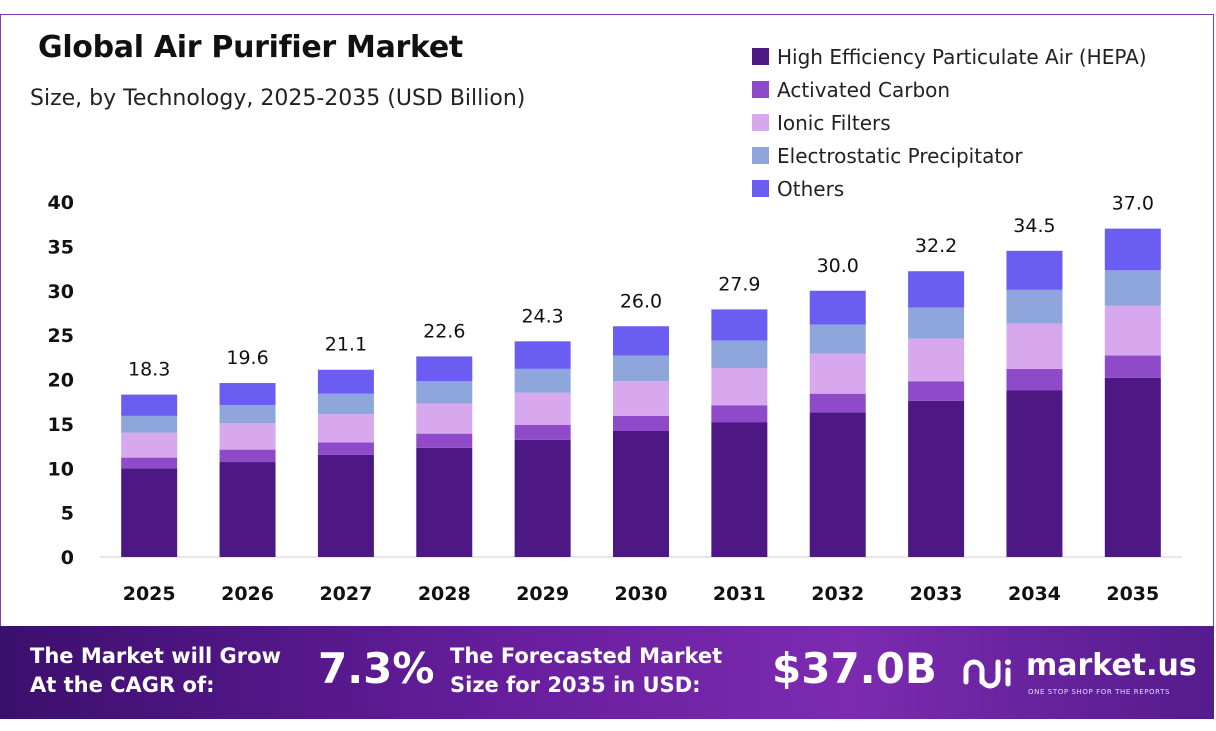 This screenshot has height=731, width=1216. What do you see at coordinates (61, 247) in the screenshot?
I see `y-tick-label: 35` at bounding box center [61, 247].